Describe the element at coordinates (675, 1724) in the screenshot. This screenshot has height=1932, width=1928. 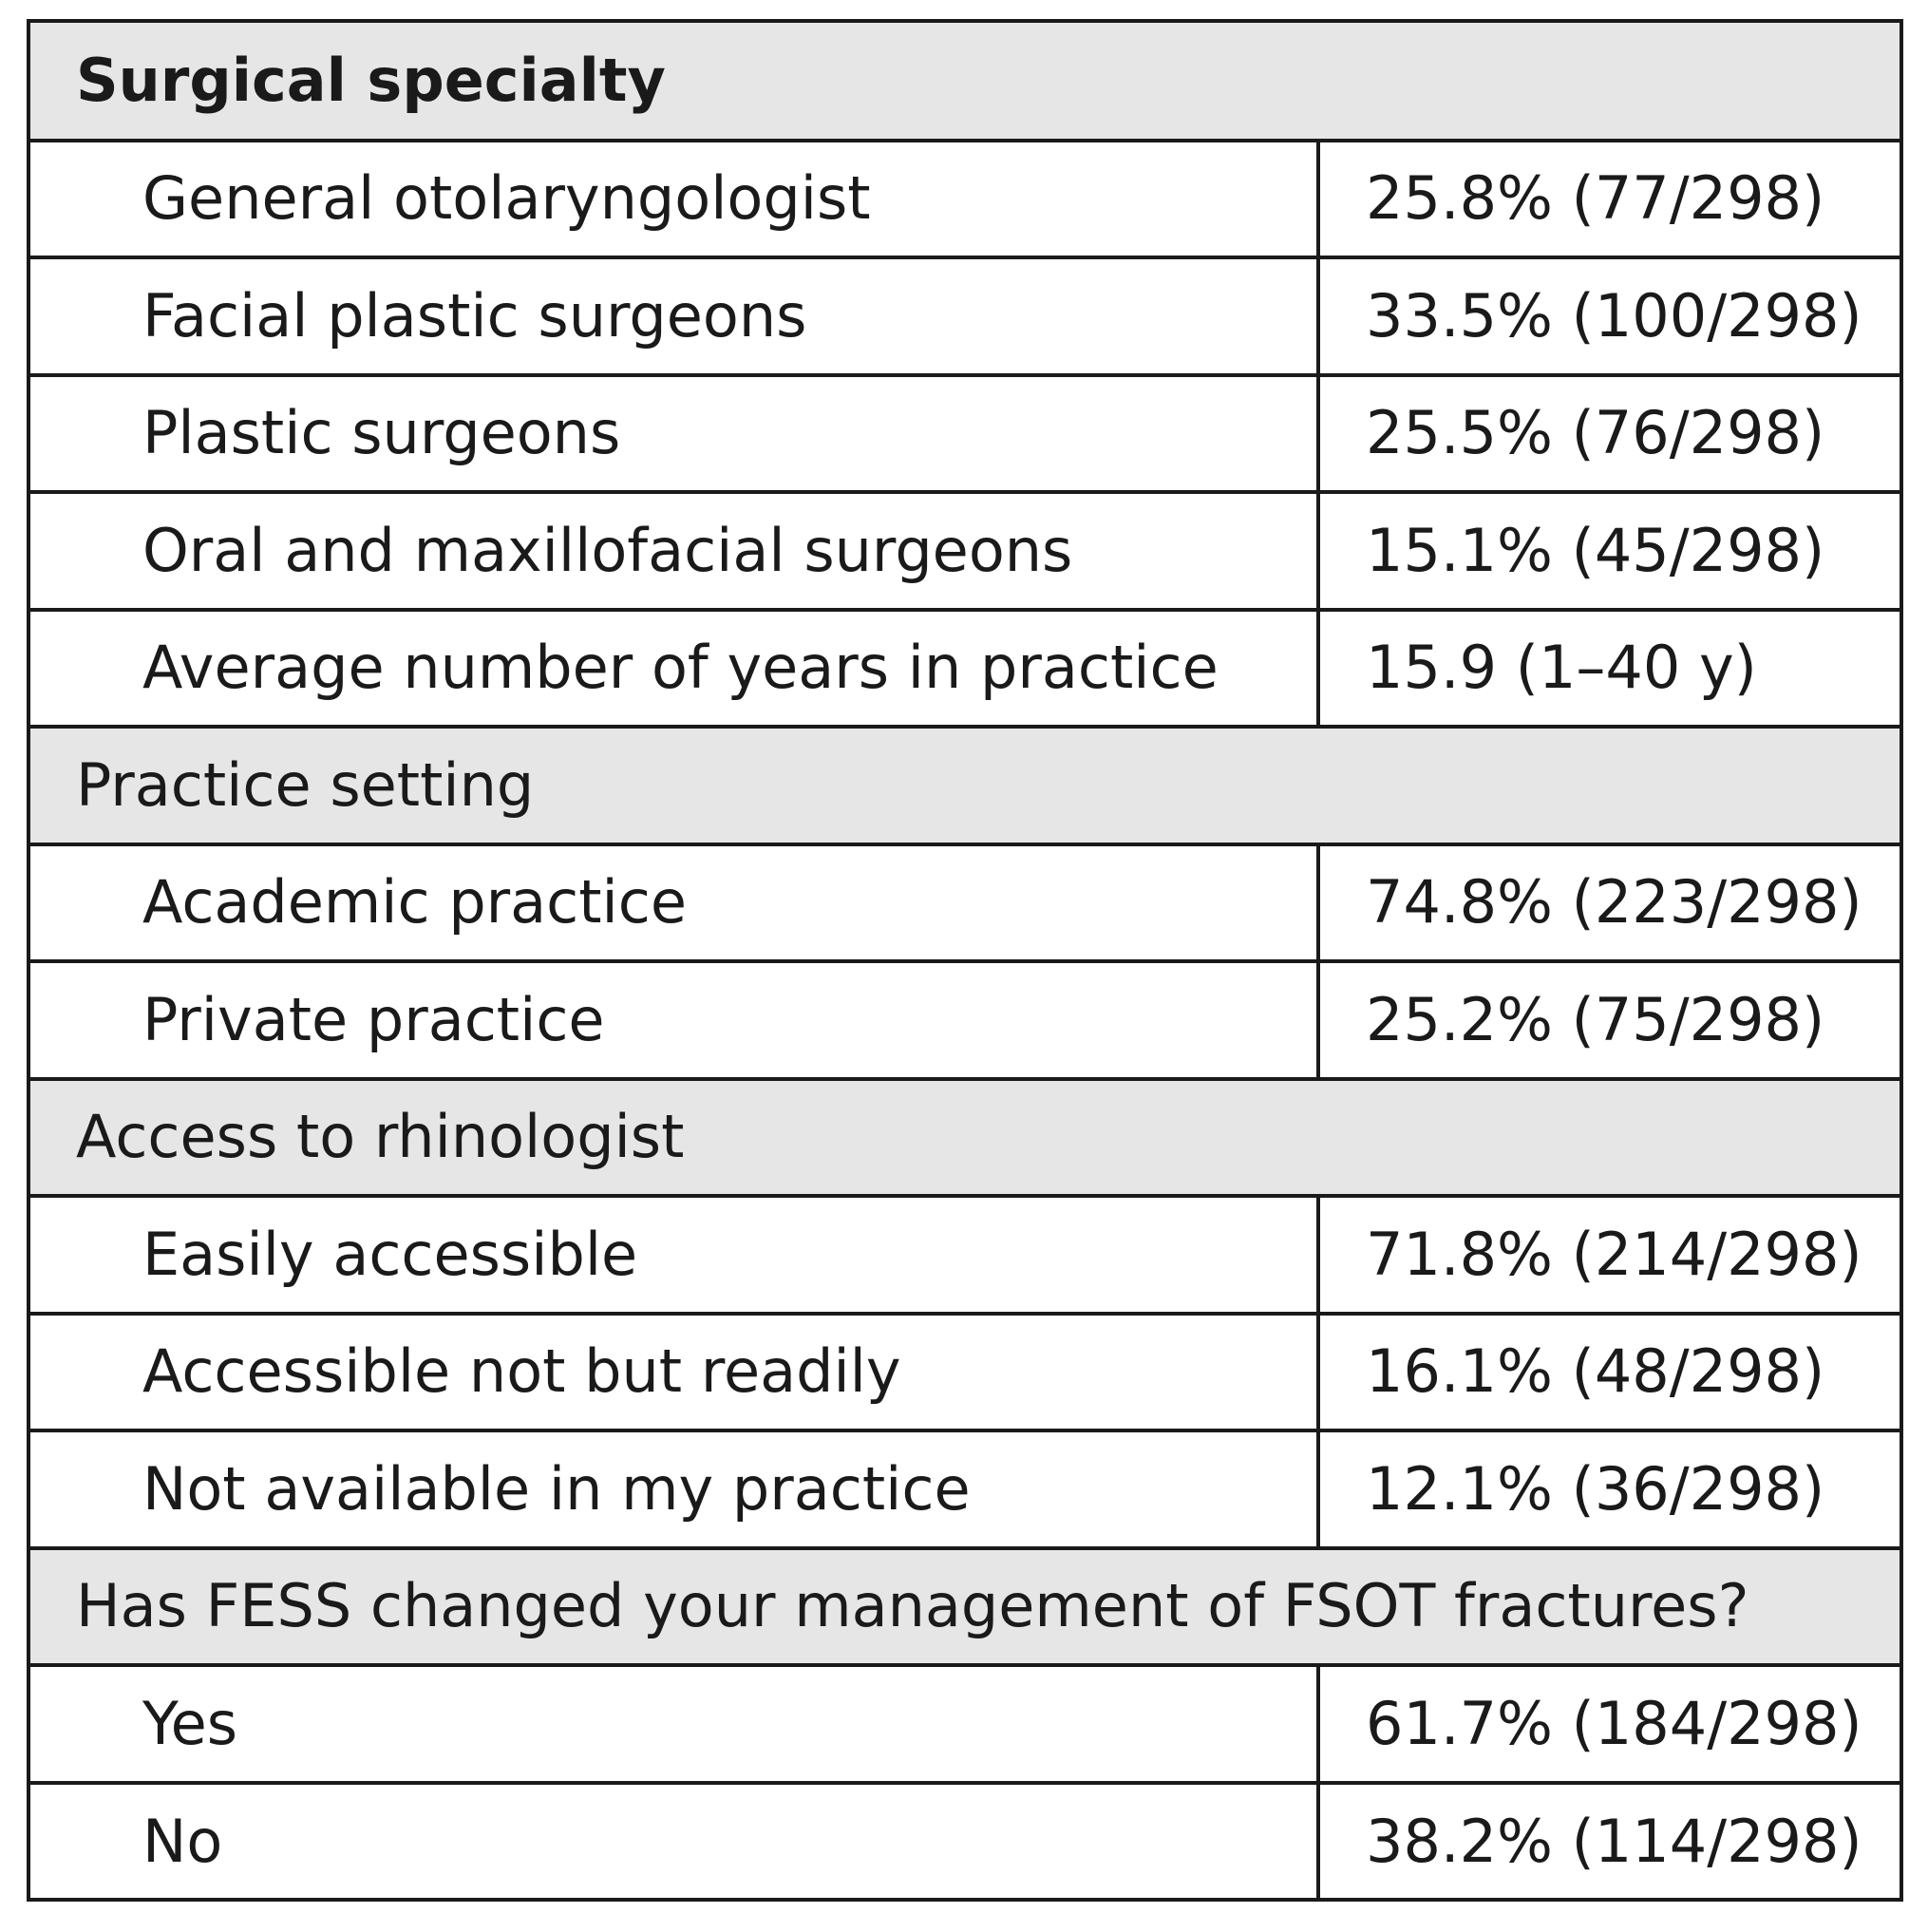
I see `row-label: Yes` at that location.